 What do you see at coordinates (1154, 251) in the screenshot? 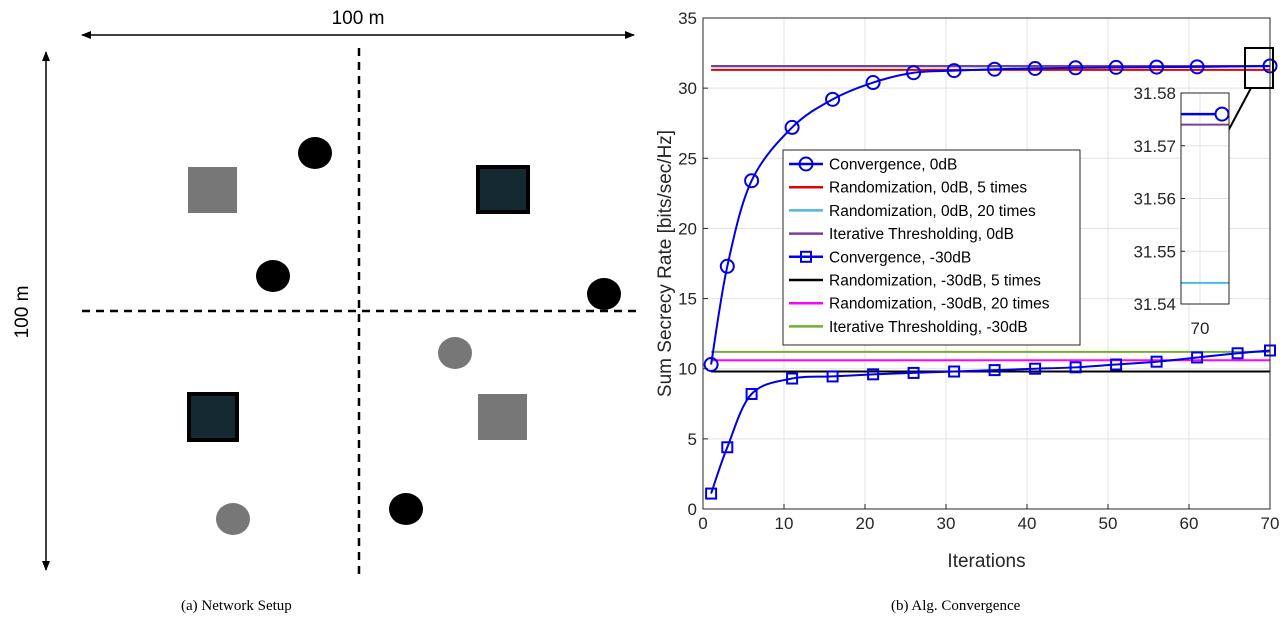
I see `inset-y-tick-label: 31.55` at bounding box center [1154, 251].